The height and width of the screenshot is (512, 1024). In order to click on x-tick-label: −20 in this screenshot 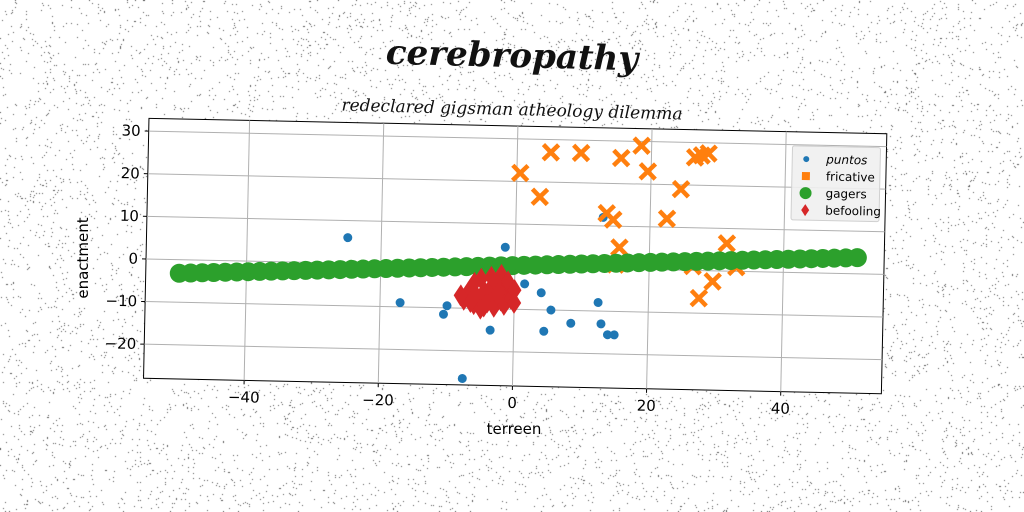, I will do `click(378, 400)`.